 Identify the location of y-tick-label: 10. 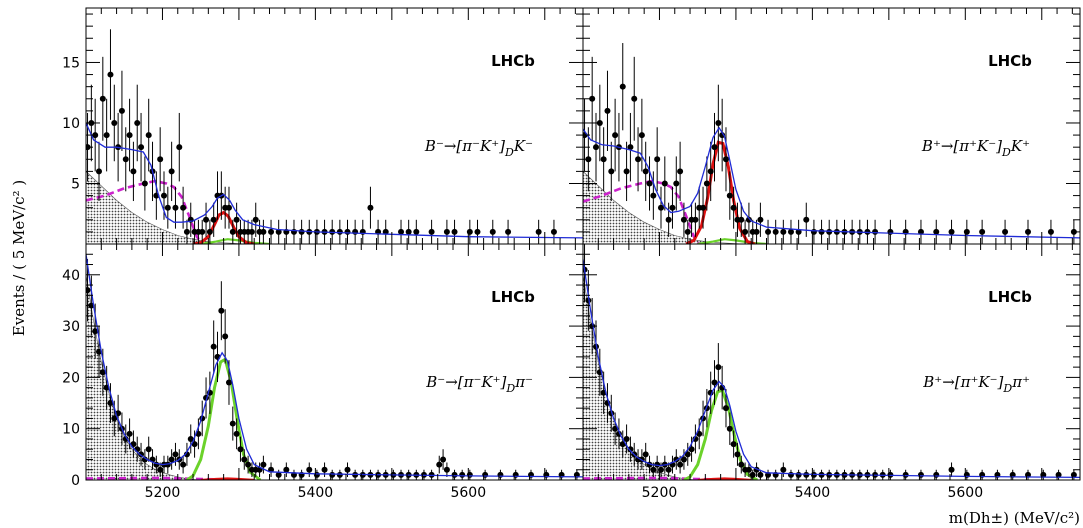
(71, 124).